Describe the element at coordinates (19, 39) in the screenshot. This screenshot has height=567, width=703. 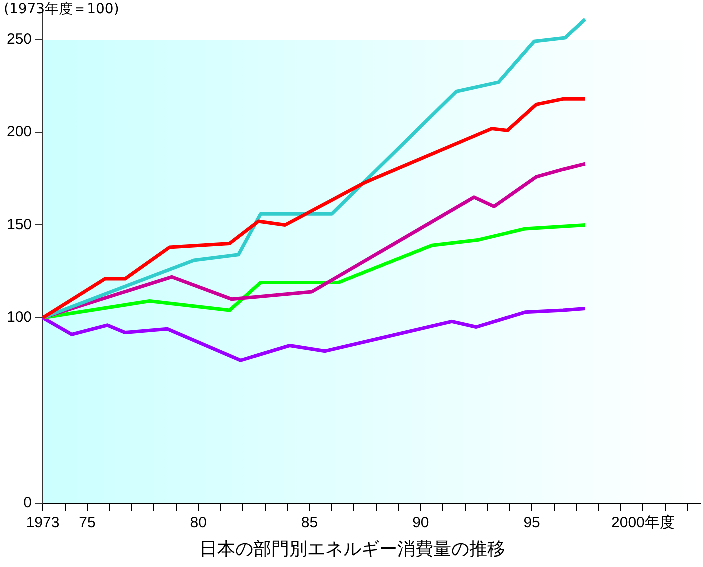
I see `y-tick-label: 250` at that location.